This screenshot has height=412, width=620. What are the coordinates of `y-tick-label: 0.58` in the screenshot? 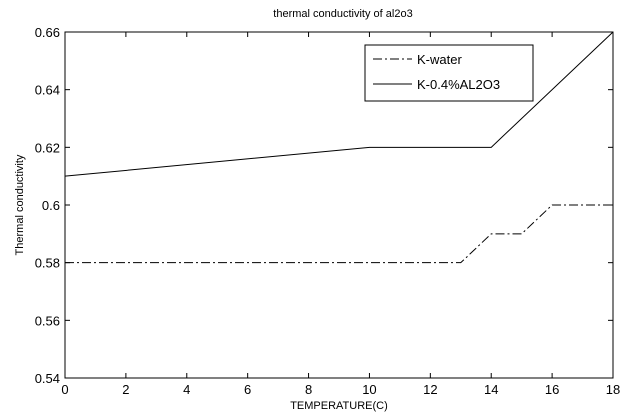 It's located at (47, 263).